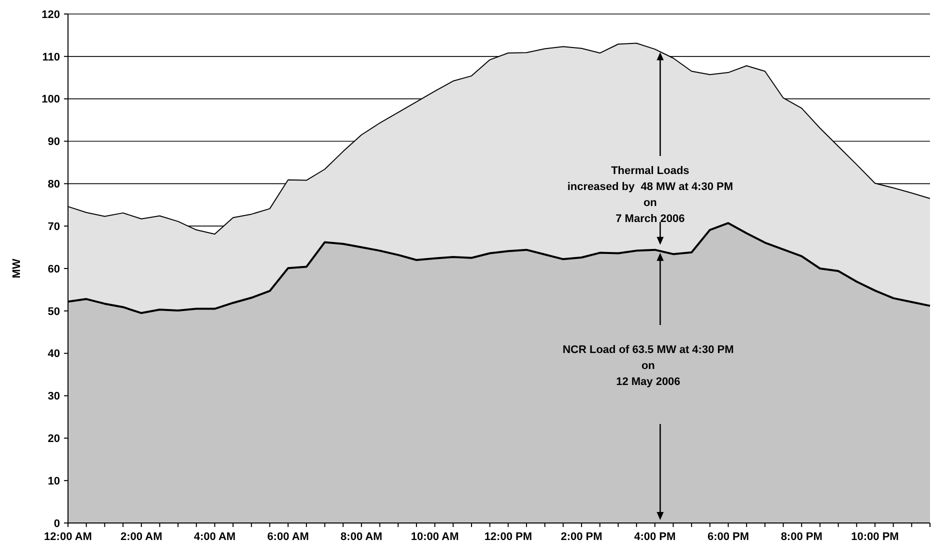 The image size is (933, 554). I want to click on x-tick-label: 10:00 PM, so click(875, 537).